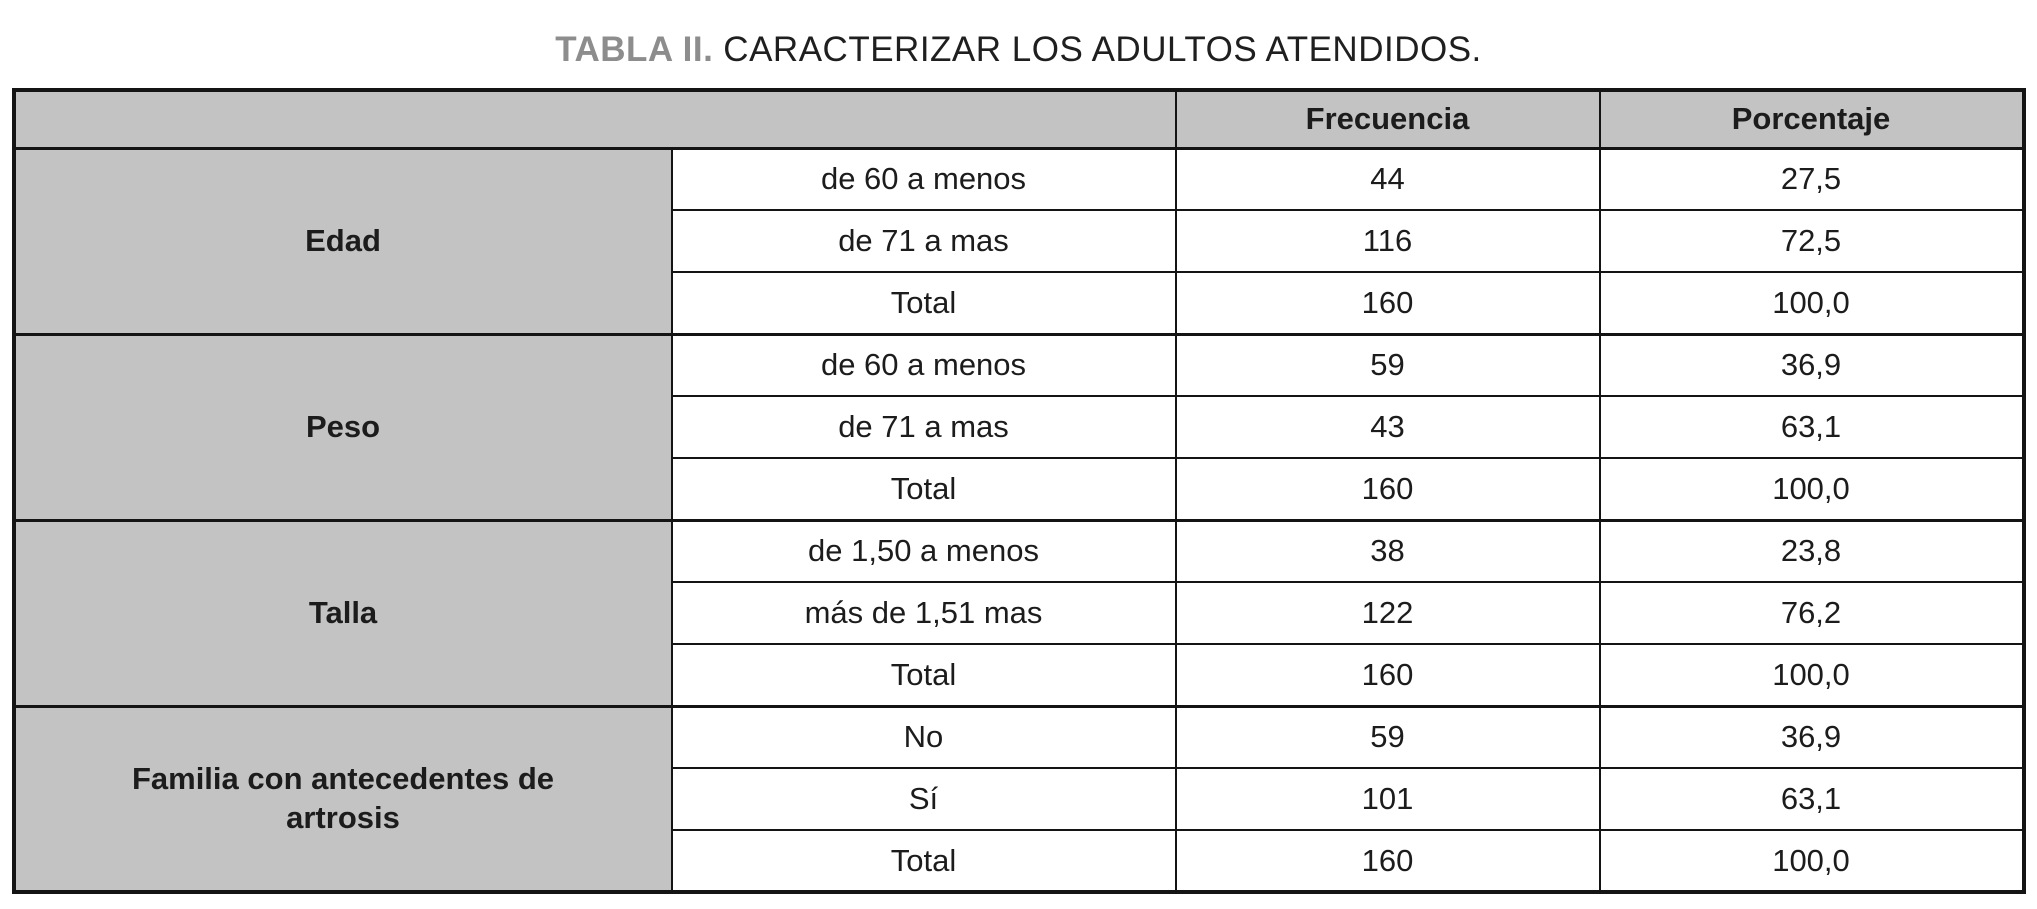  I want to click on row-label: Sí, so click(923, 799).